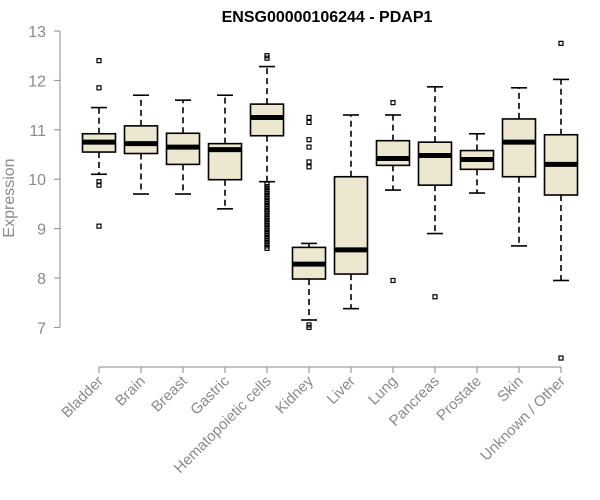 Image resolution: width=600 pixels, height=500 pixels. Describe the element at coordinates (37, 131) in the screenshot. I see `y-tick-label: 11` at that location.